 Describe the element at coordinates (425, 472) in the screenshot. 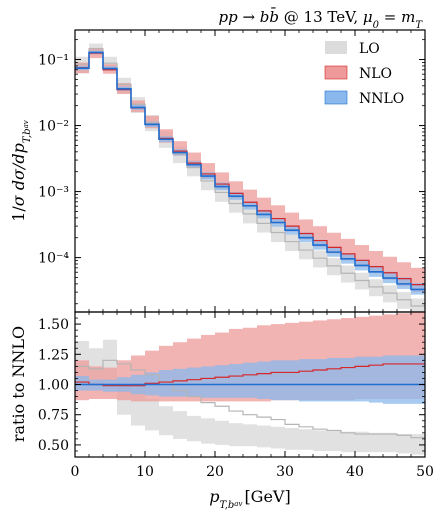

I see `x-tick-label: 50` at that location.